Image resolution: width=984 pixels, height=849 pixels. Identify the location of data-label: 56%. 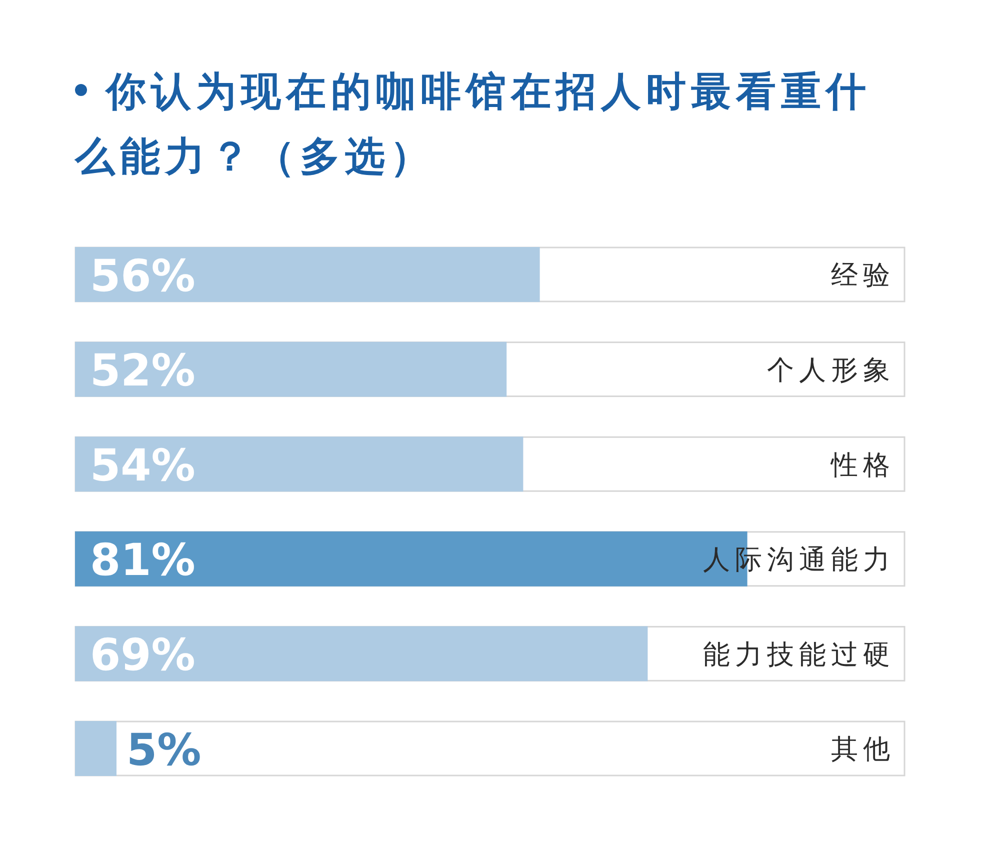
(143, 276).